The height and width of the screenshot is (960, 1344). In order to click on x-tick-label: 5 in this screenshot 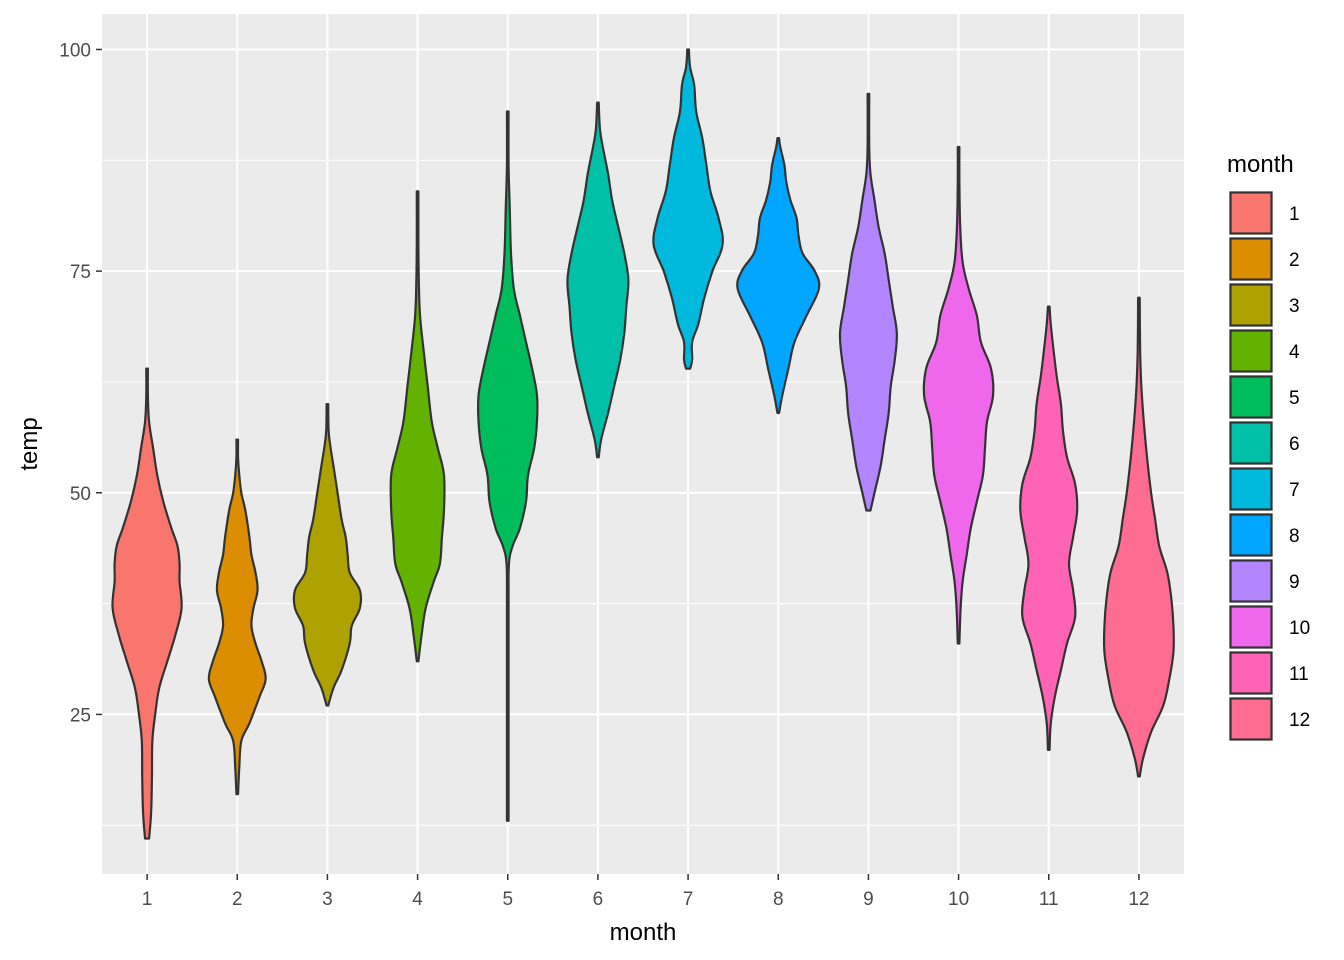, I will do `click(507, 899)`.